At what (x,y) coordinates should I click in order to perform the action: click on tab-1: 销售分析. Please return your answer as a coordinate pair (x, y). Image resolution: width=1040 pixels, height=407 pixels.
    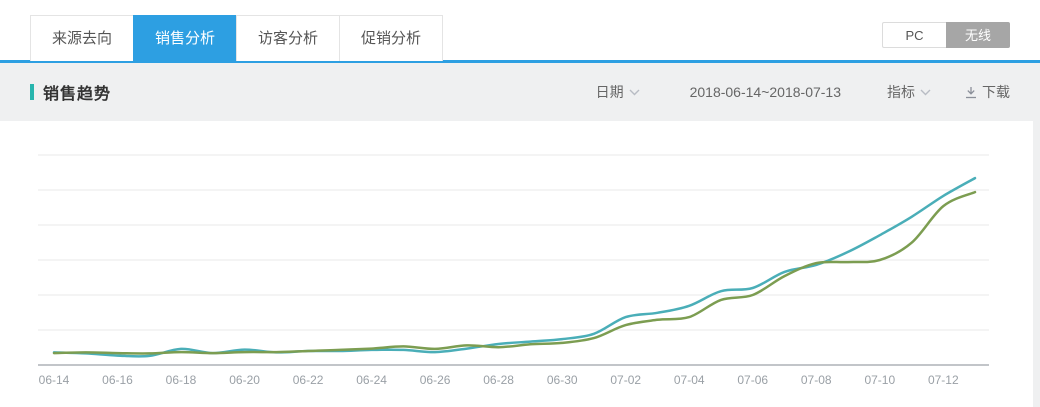
    Looking at the image, I should click on (185, 38).